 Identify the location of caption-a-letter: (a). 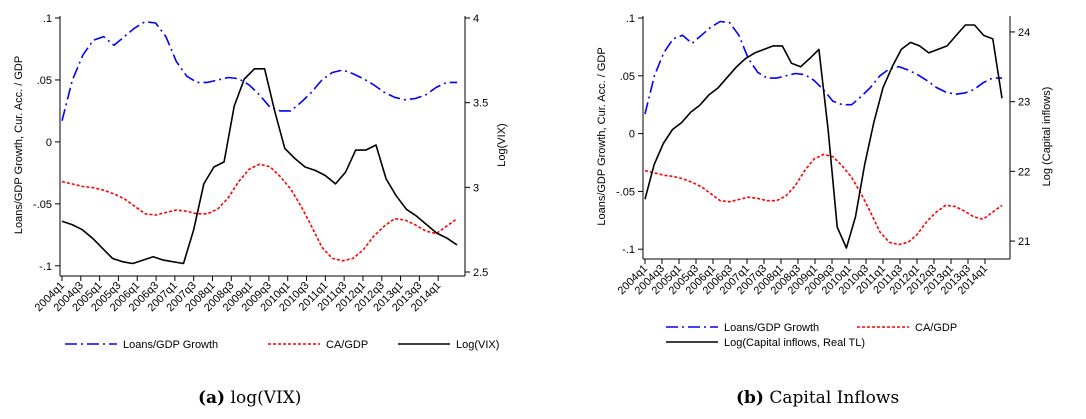
(212, 398).